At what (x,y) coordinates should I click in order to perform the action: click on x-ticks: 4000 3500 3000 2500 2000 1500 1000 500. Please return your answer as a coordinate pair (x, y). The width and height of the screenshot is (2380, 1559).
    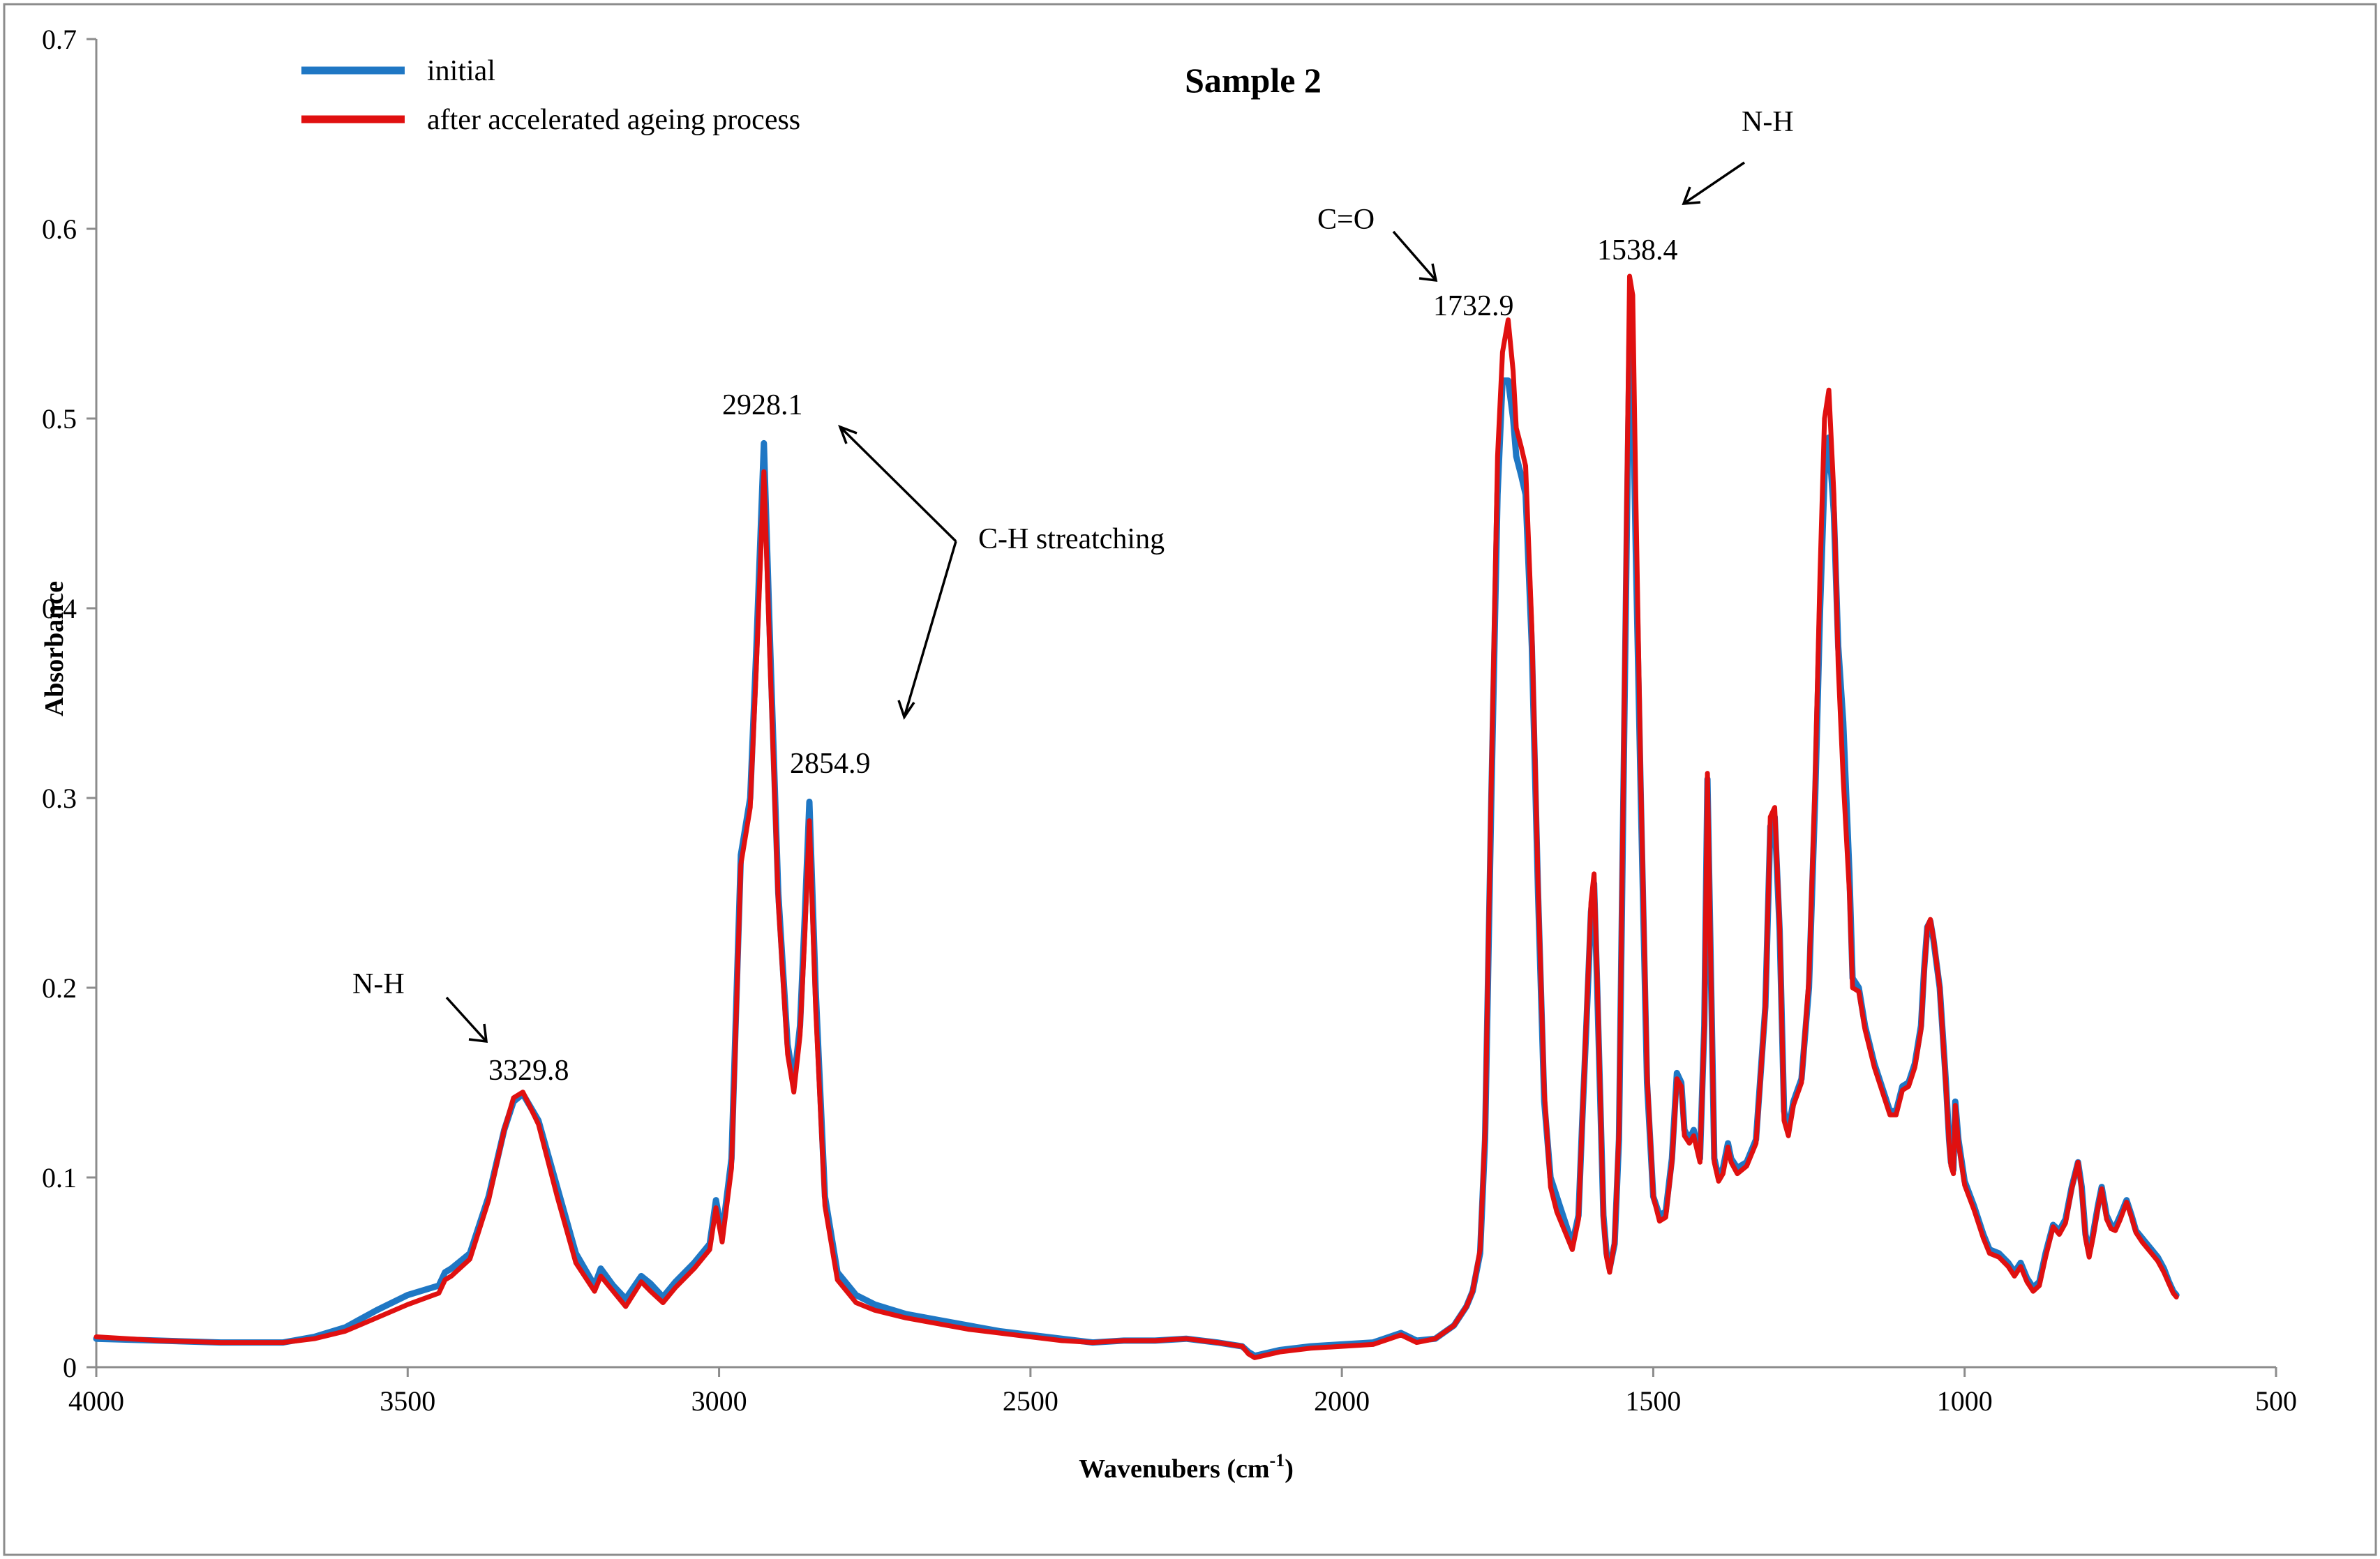
    Looking at the image, I should click on (1182, 1392).